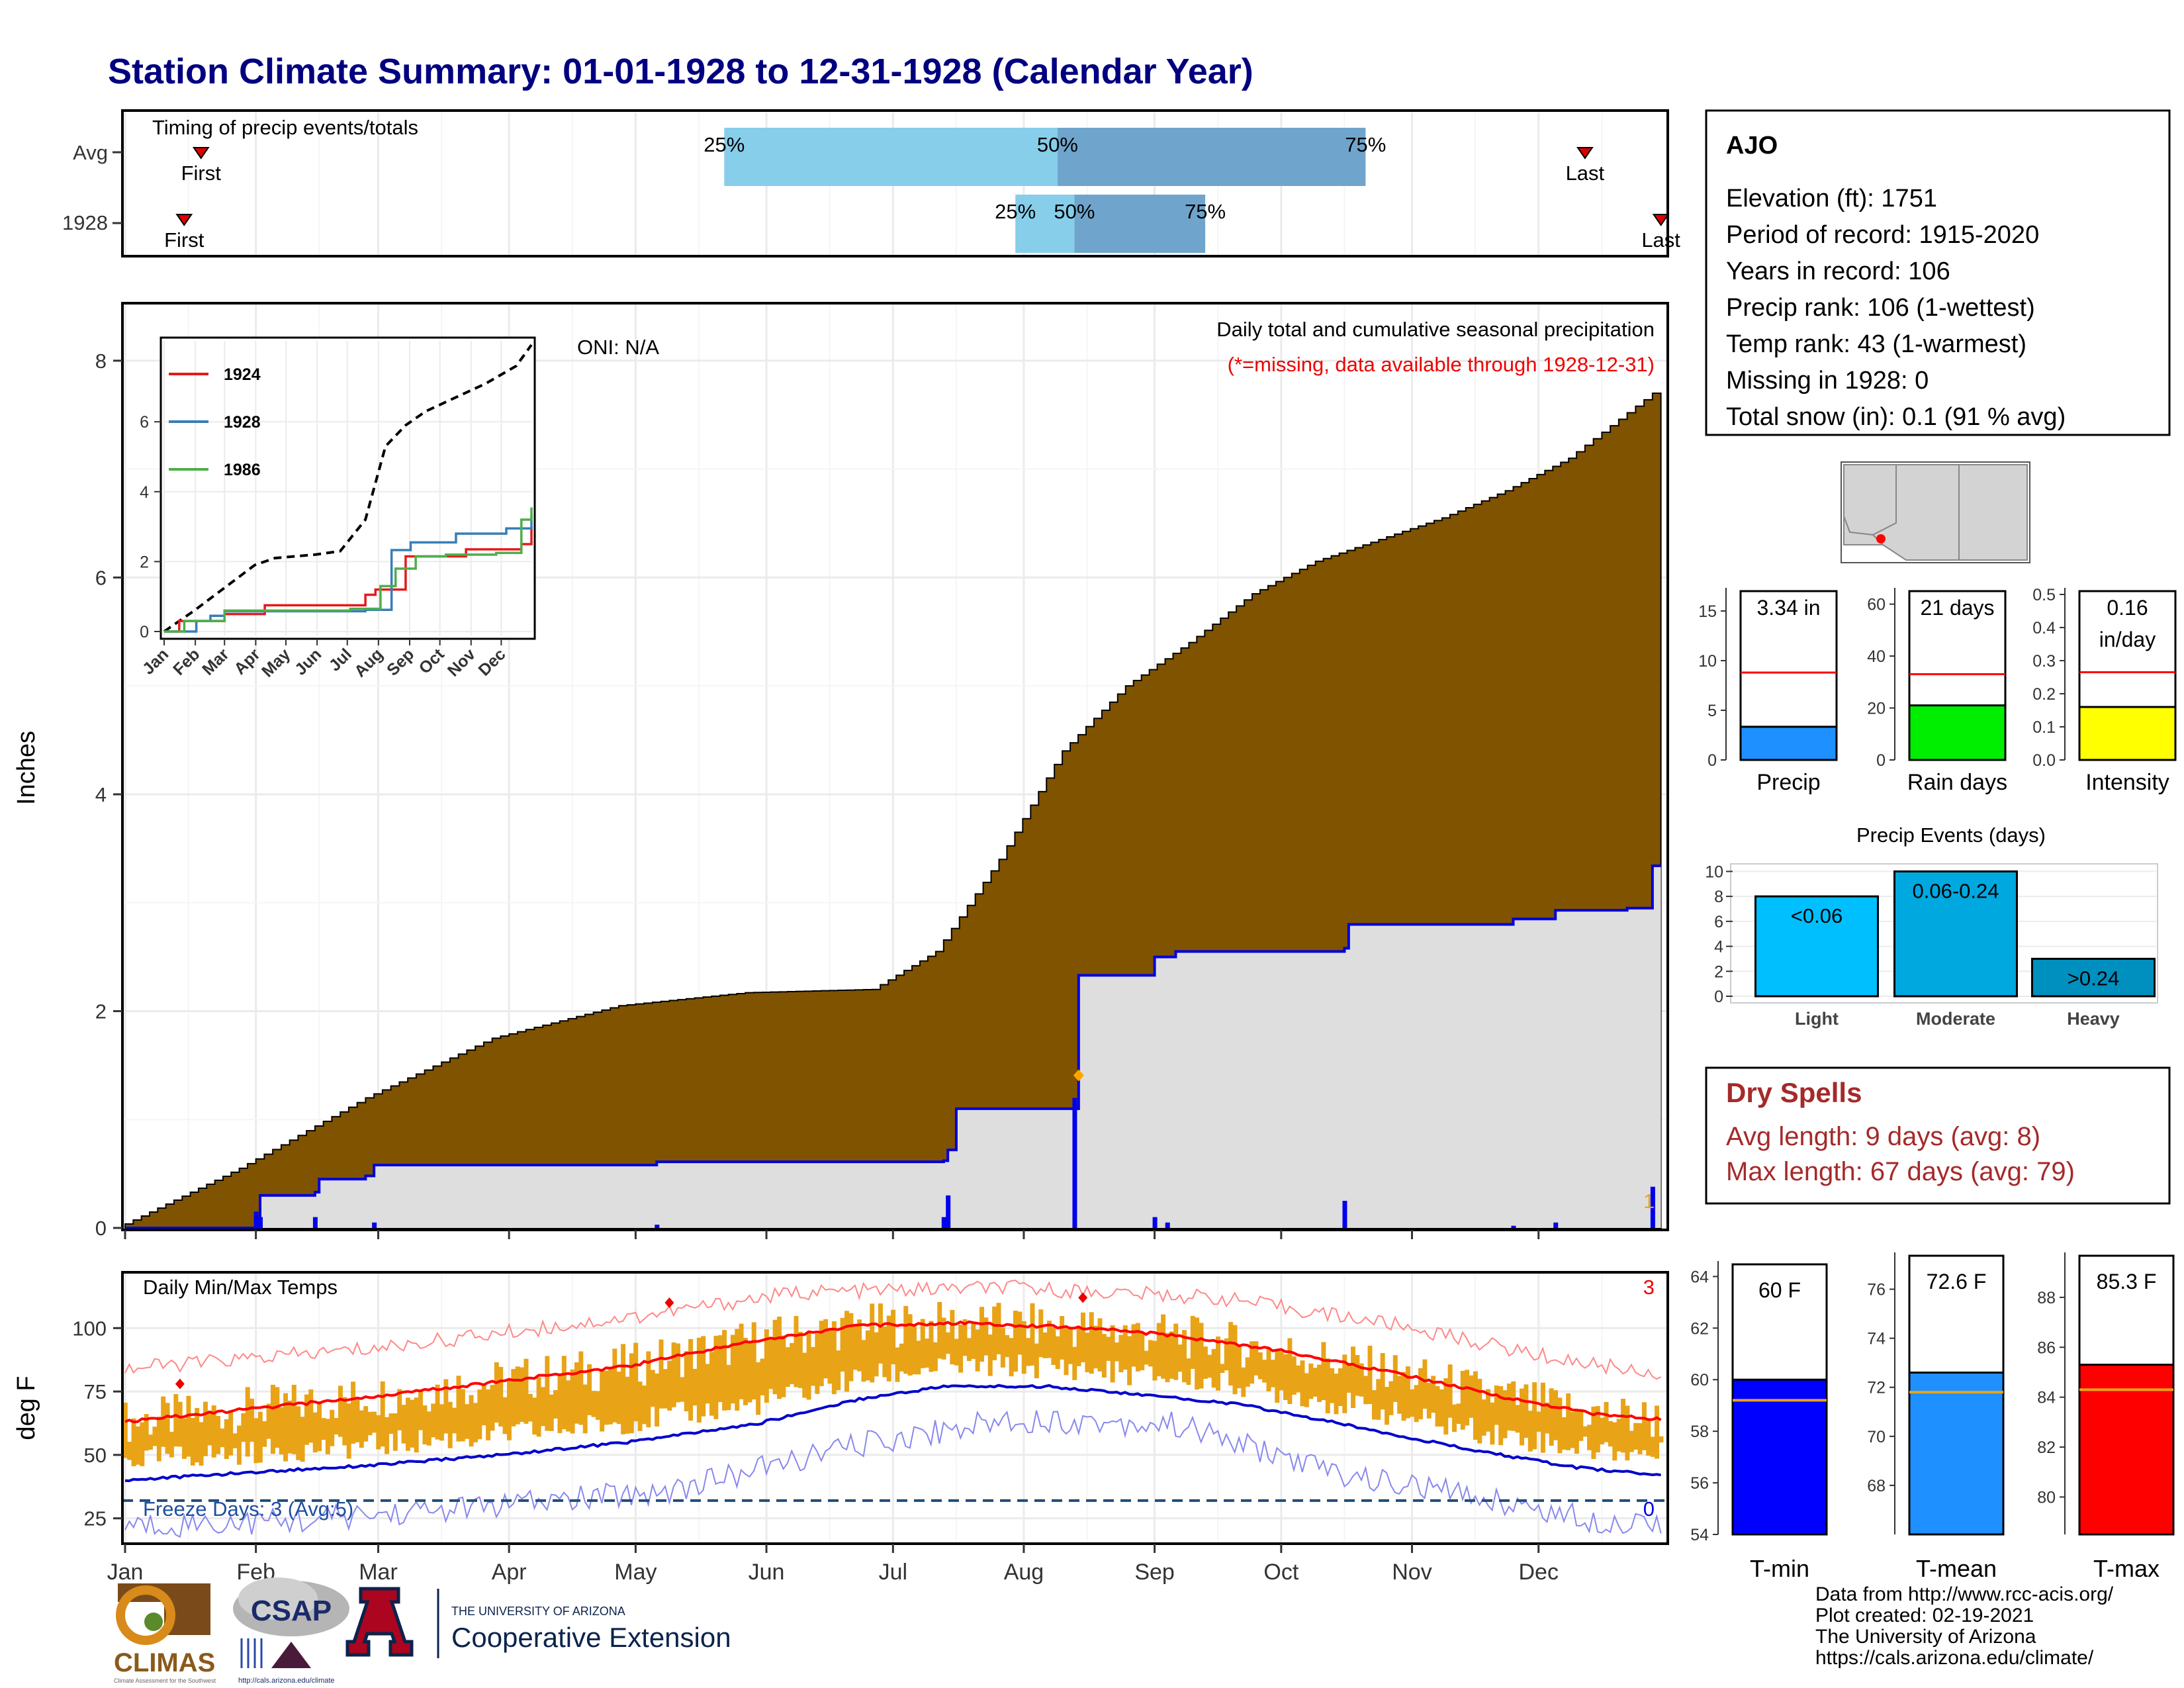 This screenshot has height=1688, width=2184. Describe the element at coordinates (2044, 628) in the screenshot. I see `y-tick-label: 0.4` at that location.